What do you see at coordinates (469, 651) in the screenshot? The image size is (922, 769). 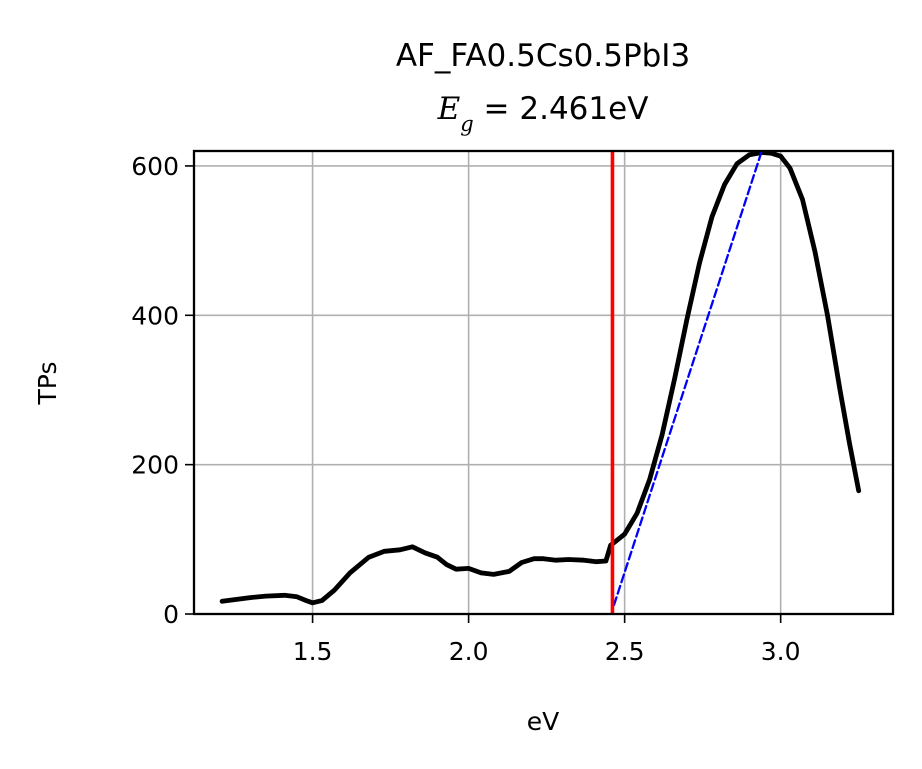 I see `x-tick-label: 2.0` at bounding box center [469, 651].